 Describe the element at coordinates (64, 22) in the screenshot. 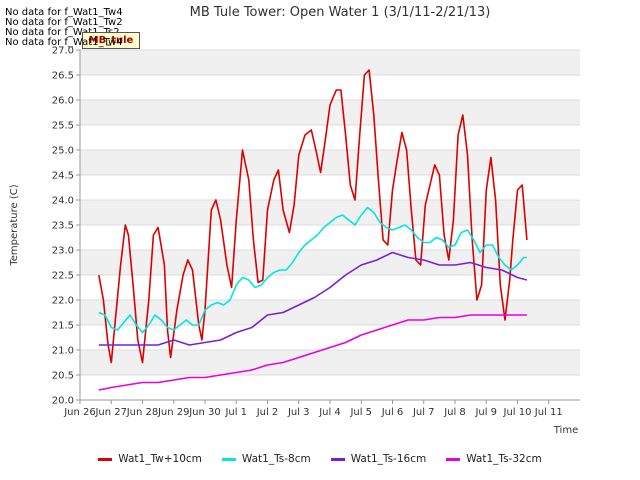

I see `nodata-line-2: No data for f_Wat1_Tw2` at that location.